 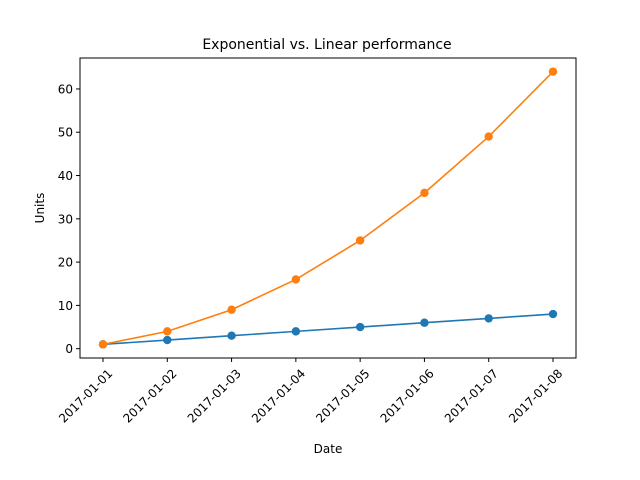 I want to click on x-tick-label: 2017-01-08, so click(x=535, y=395).